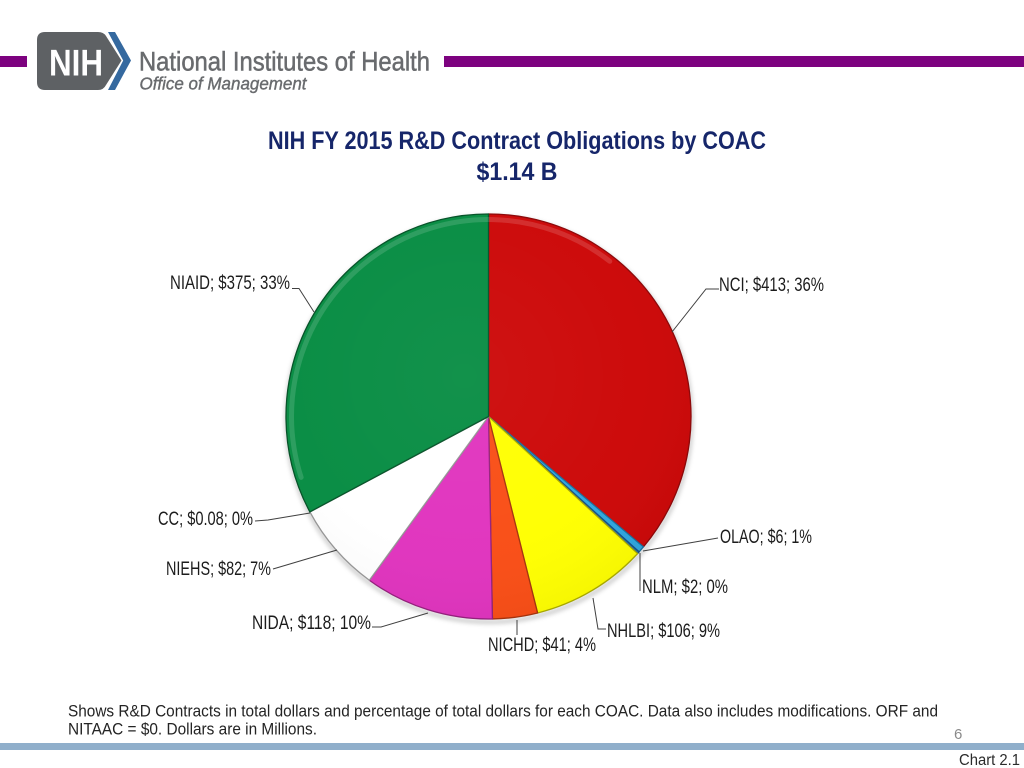  I want to click on svg-text: 6, so click(958, 734).